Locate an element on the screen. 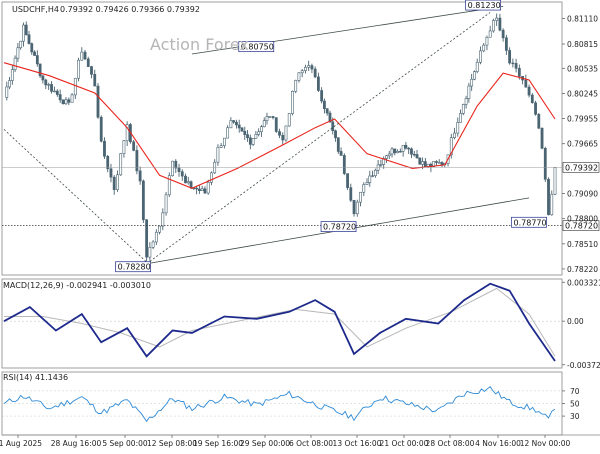  swing-label: 0.78770 is located at coordinates (530, 222).